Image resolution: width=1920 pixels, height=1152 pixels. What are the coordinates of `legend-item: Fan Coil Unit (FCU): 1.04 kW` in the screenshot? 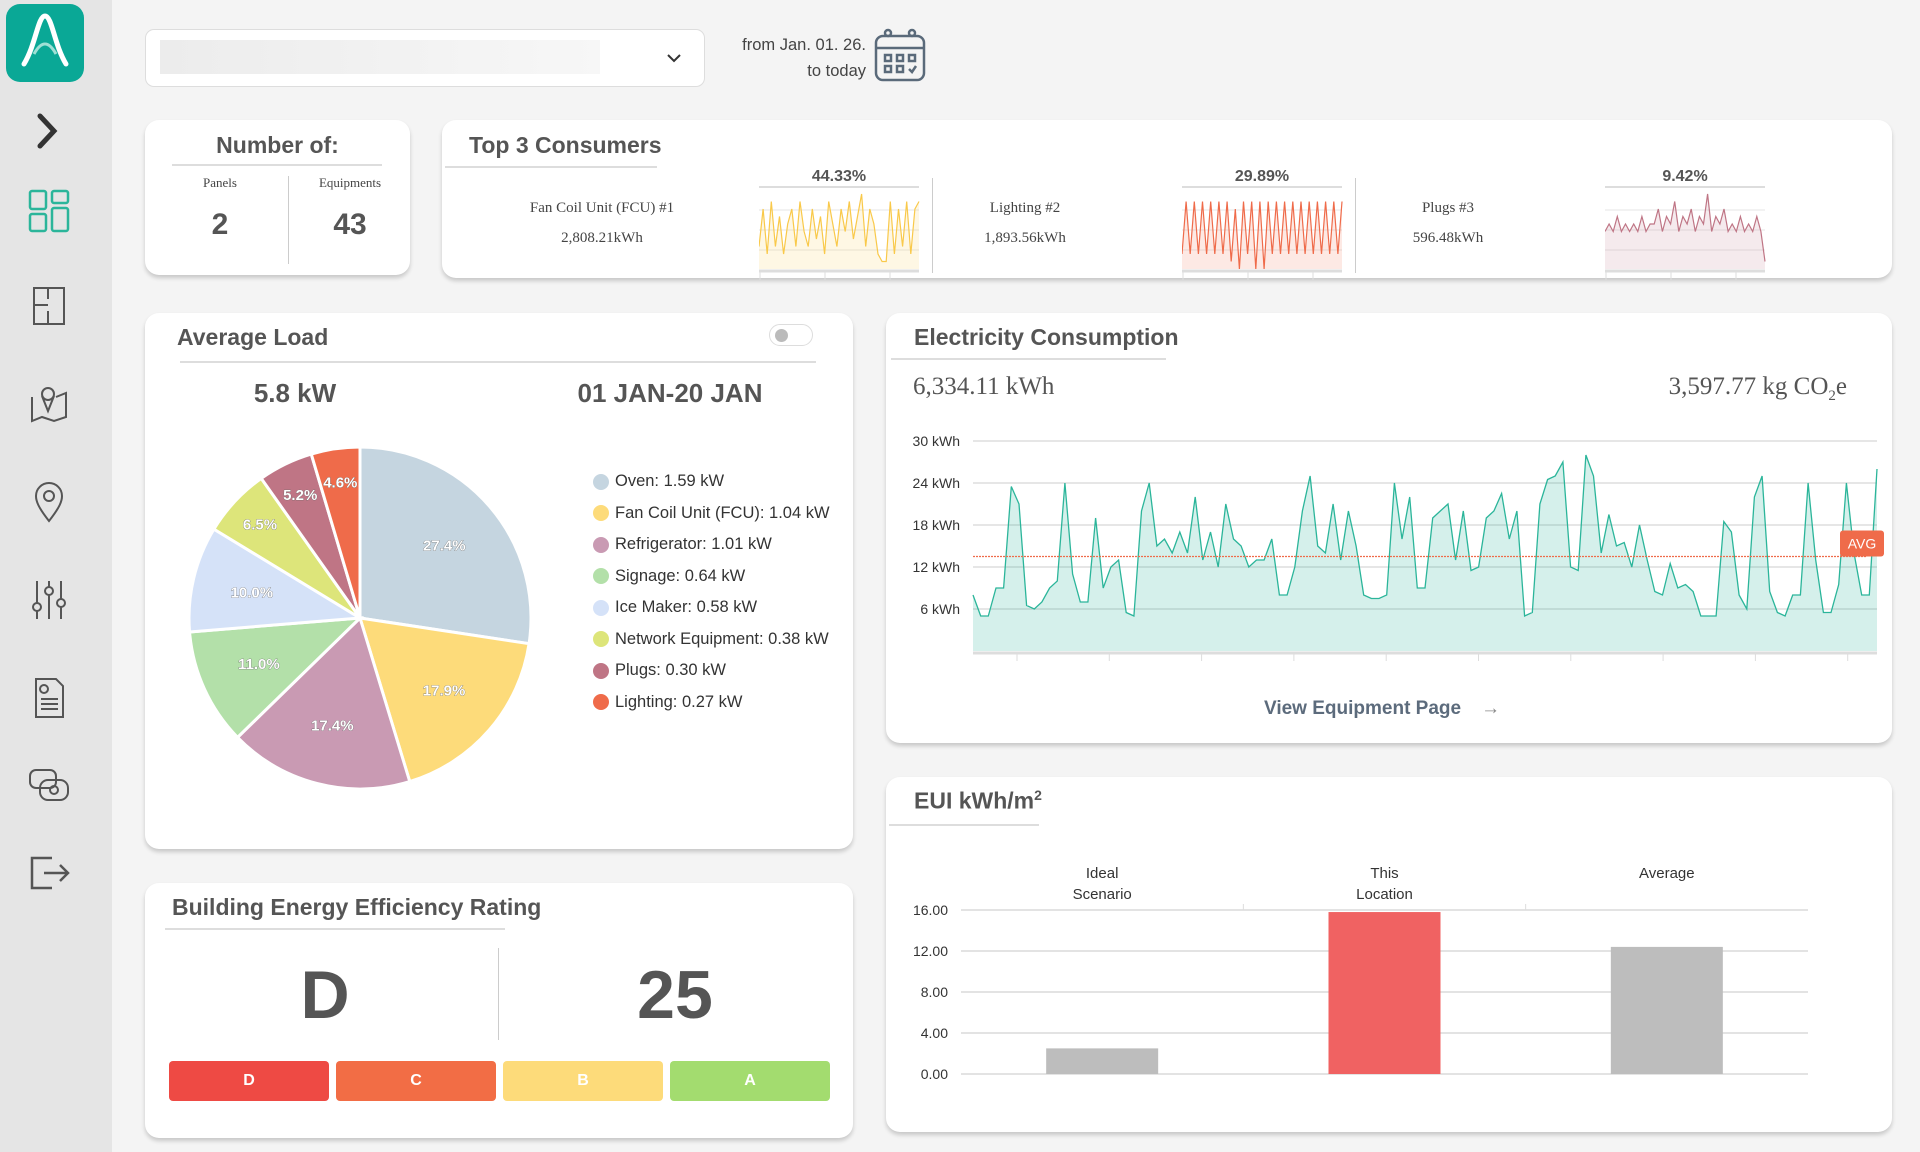 It's located at (711, 514).